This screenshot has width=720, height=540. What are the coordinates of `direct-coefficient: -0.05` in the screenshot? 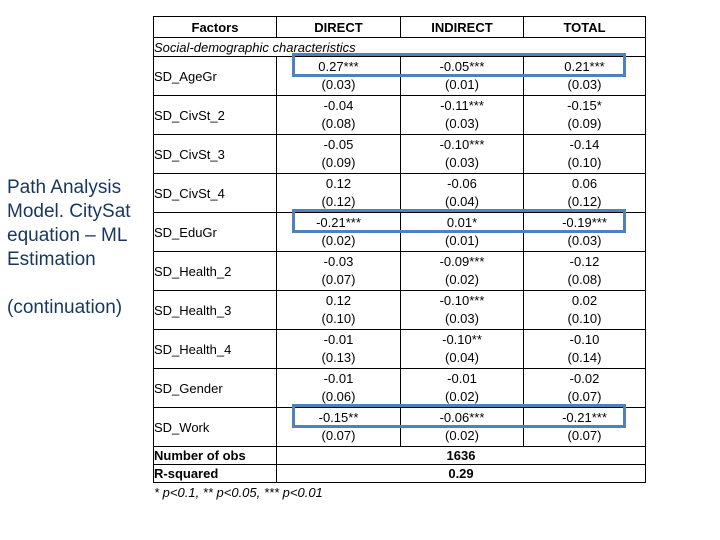 It's located at (338, 144).